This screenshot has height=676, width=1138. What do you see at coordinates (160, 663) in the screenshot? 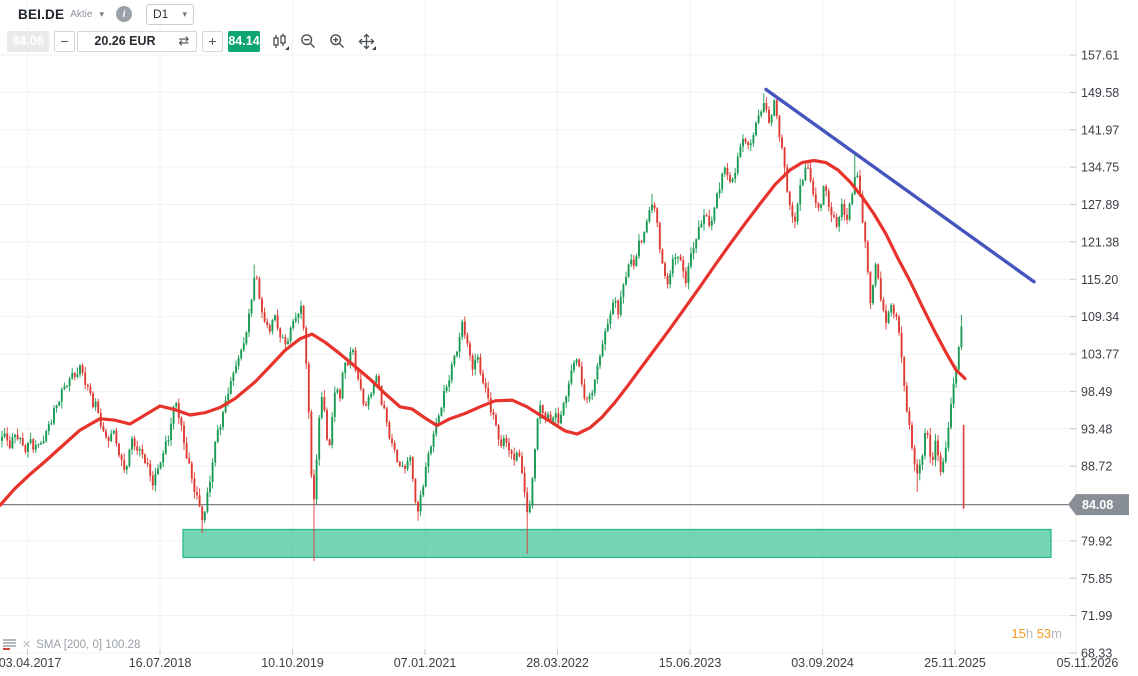
I see `svg-text: 16.07.2018` at bounding box center [160, 663].